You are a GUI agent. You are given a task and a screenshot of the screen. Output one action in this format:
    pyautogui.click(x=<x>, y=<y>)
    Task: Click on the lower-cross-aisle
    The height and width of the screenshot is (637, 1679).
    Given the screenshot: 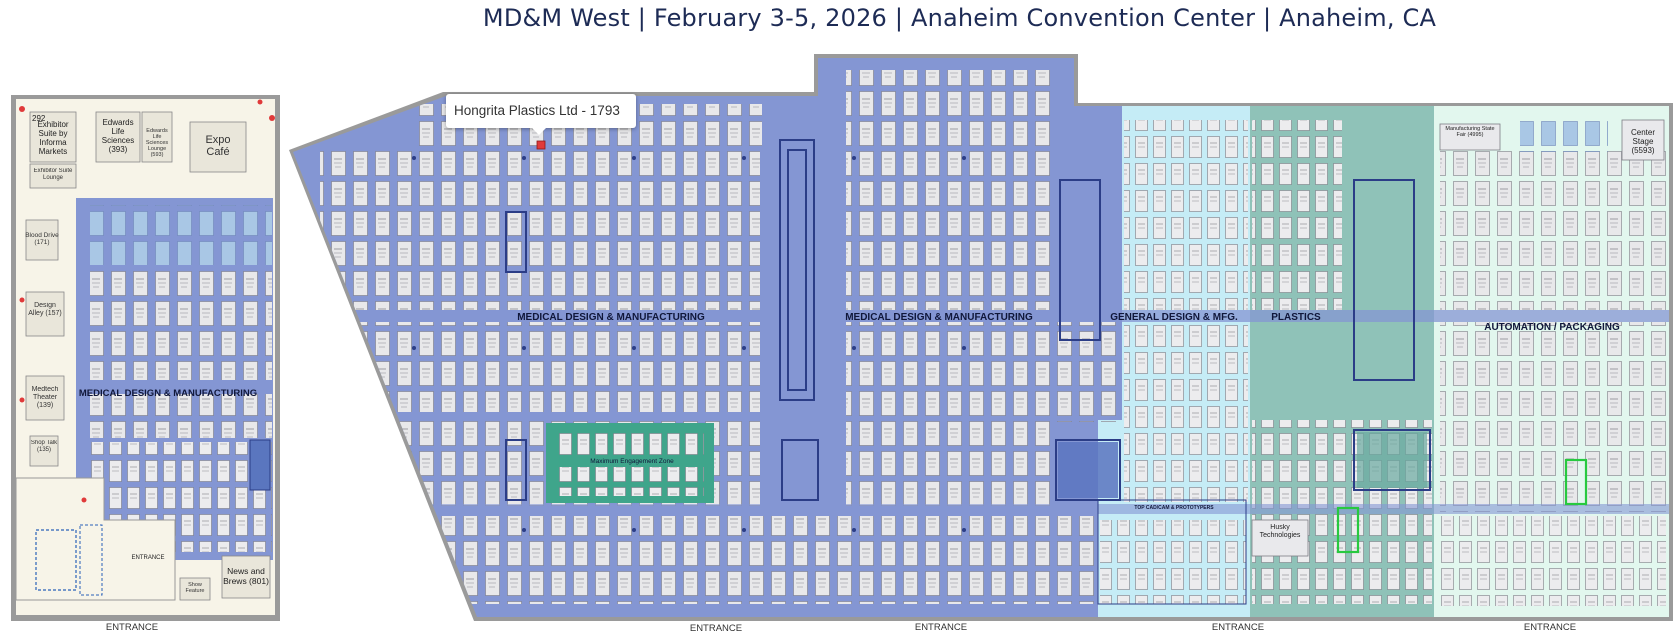 What is the action you would take?
    pyautogui.click(x=981, y=509)
    